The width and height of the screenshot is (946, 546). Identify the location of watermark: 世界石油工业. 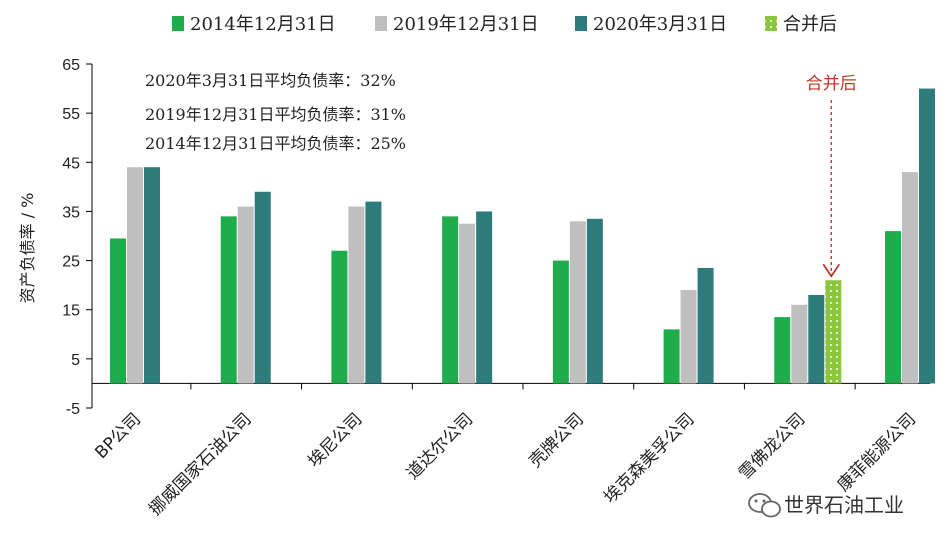
(826, 505).